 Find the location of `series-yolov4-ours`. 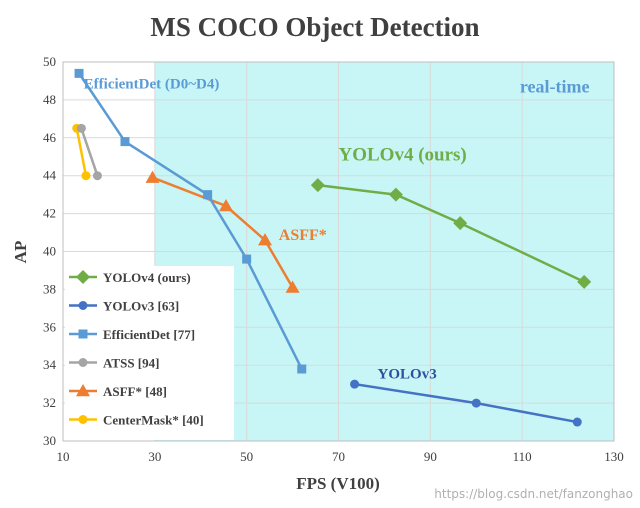

series-yolov4-ours is located at coordinates (451, 233).